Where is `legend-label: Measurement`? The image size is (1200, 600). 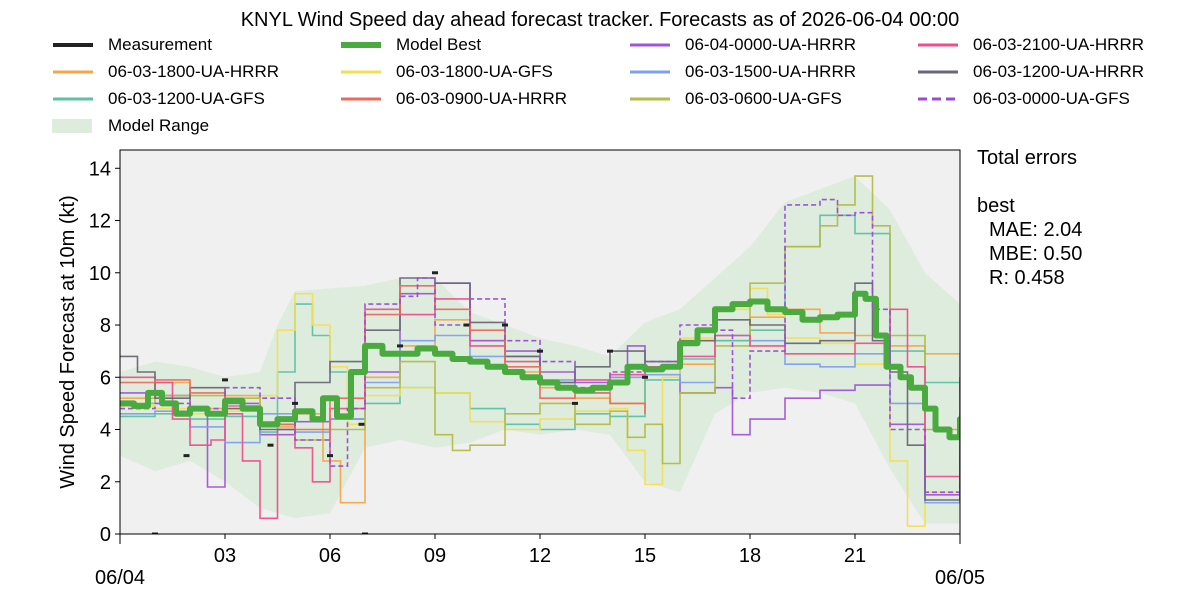 legend-label: Measurement is located at coordinates (160, 44).